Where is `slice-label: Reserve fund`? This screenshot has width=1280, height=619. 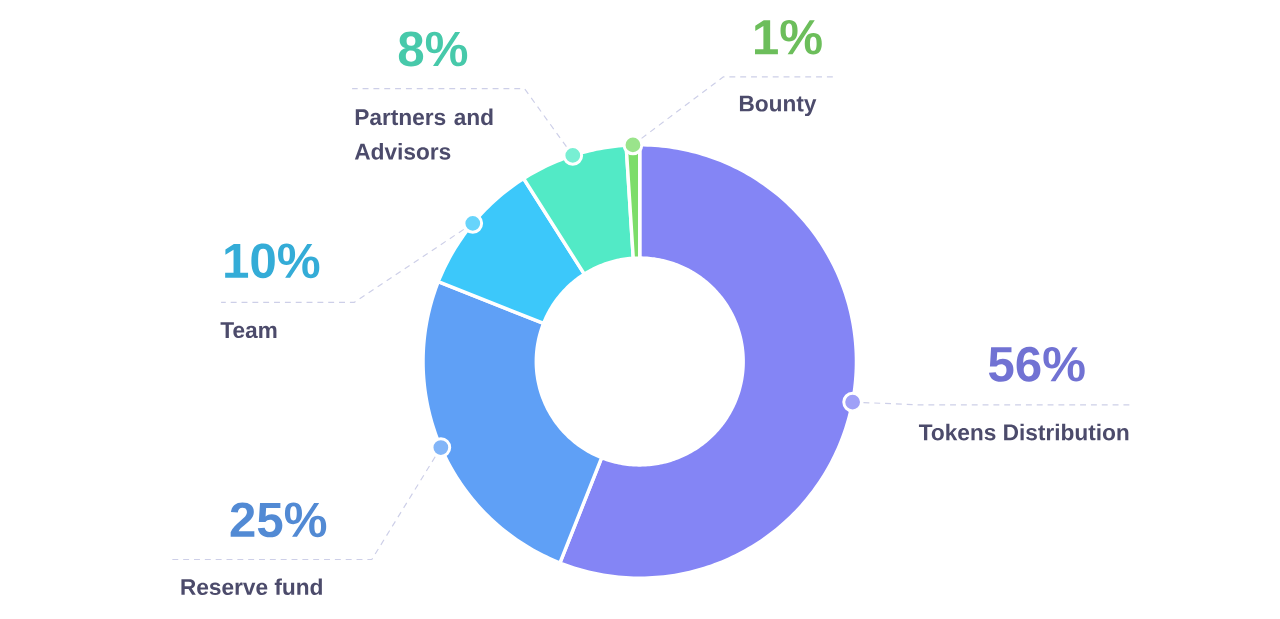
slice-label: Reserve fund is located at coordinates (251, 587).